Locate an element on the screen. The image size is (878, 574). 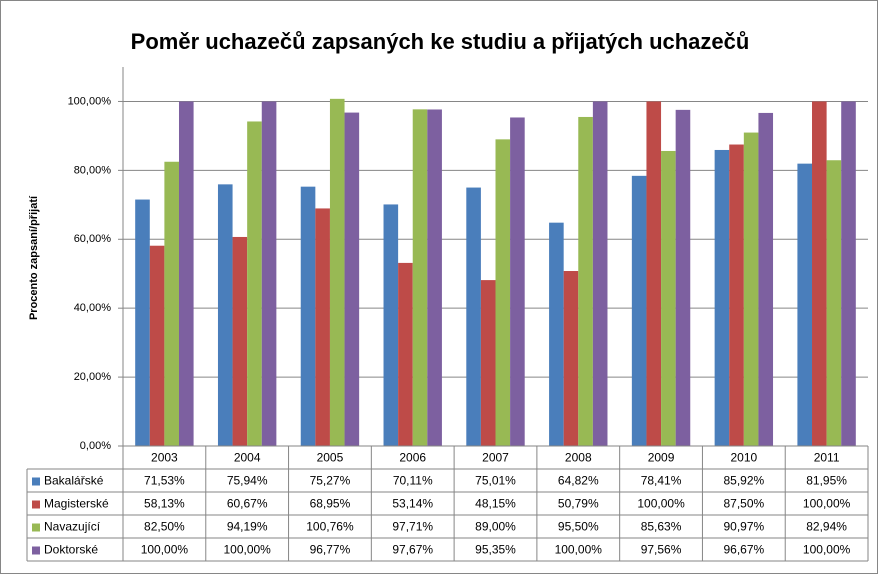
x-tick-label: 2010 is located at coordinates (743, 458).